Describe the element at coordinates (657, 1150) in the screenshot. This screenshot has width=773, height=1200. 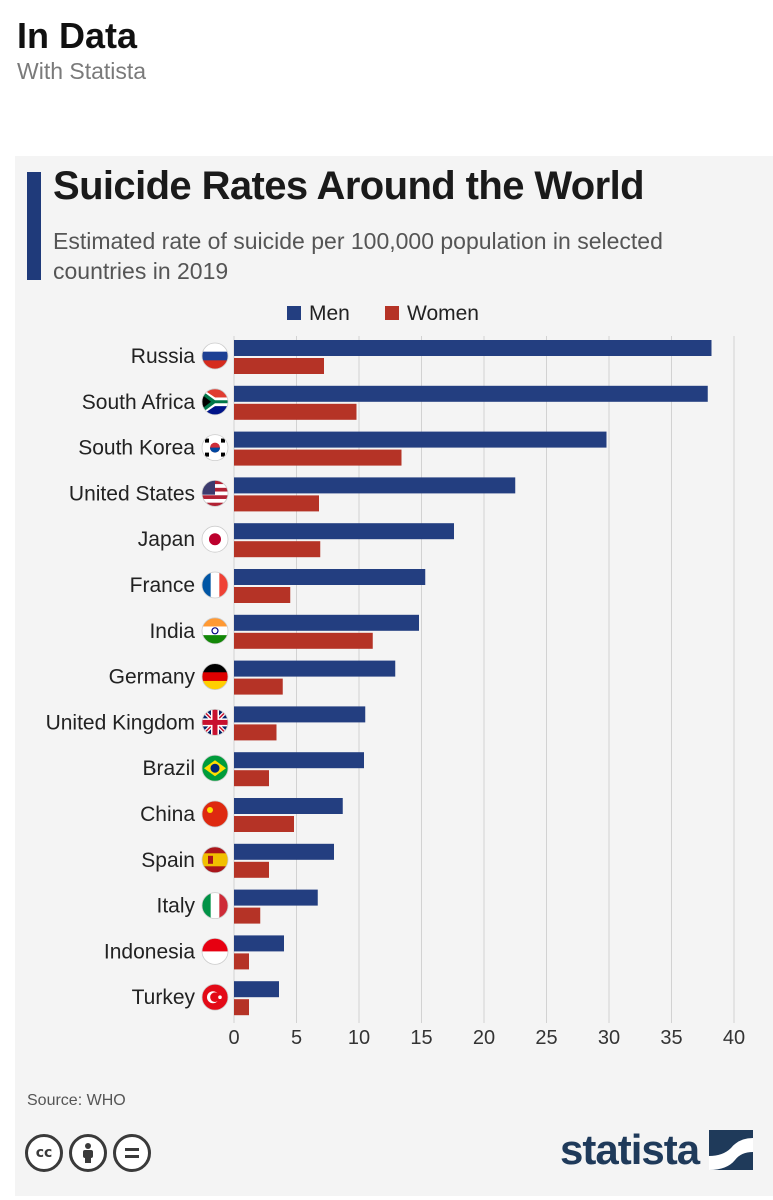
I see `statista-logo: statista` at that location.